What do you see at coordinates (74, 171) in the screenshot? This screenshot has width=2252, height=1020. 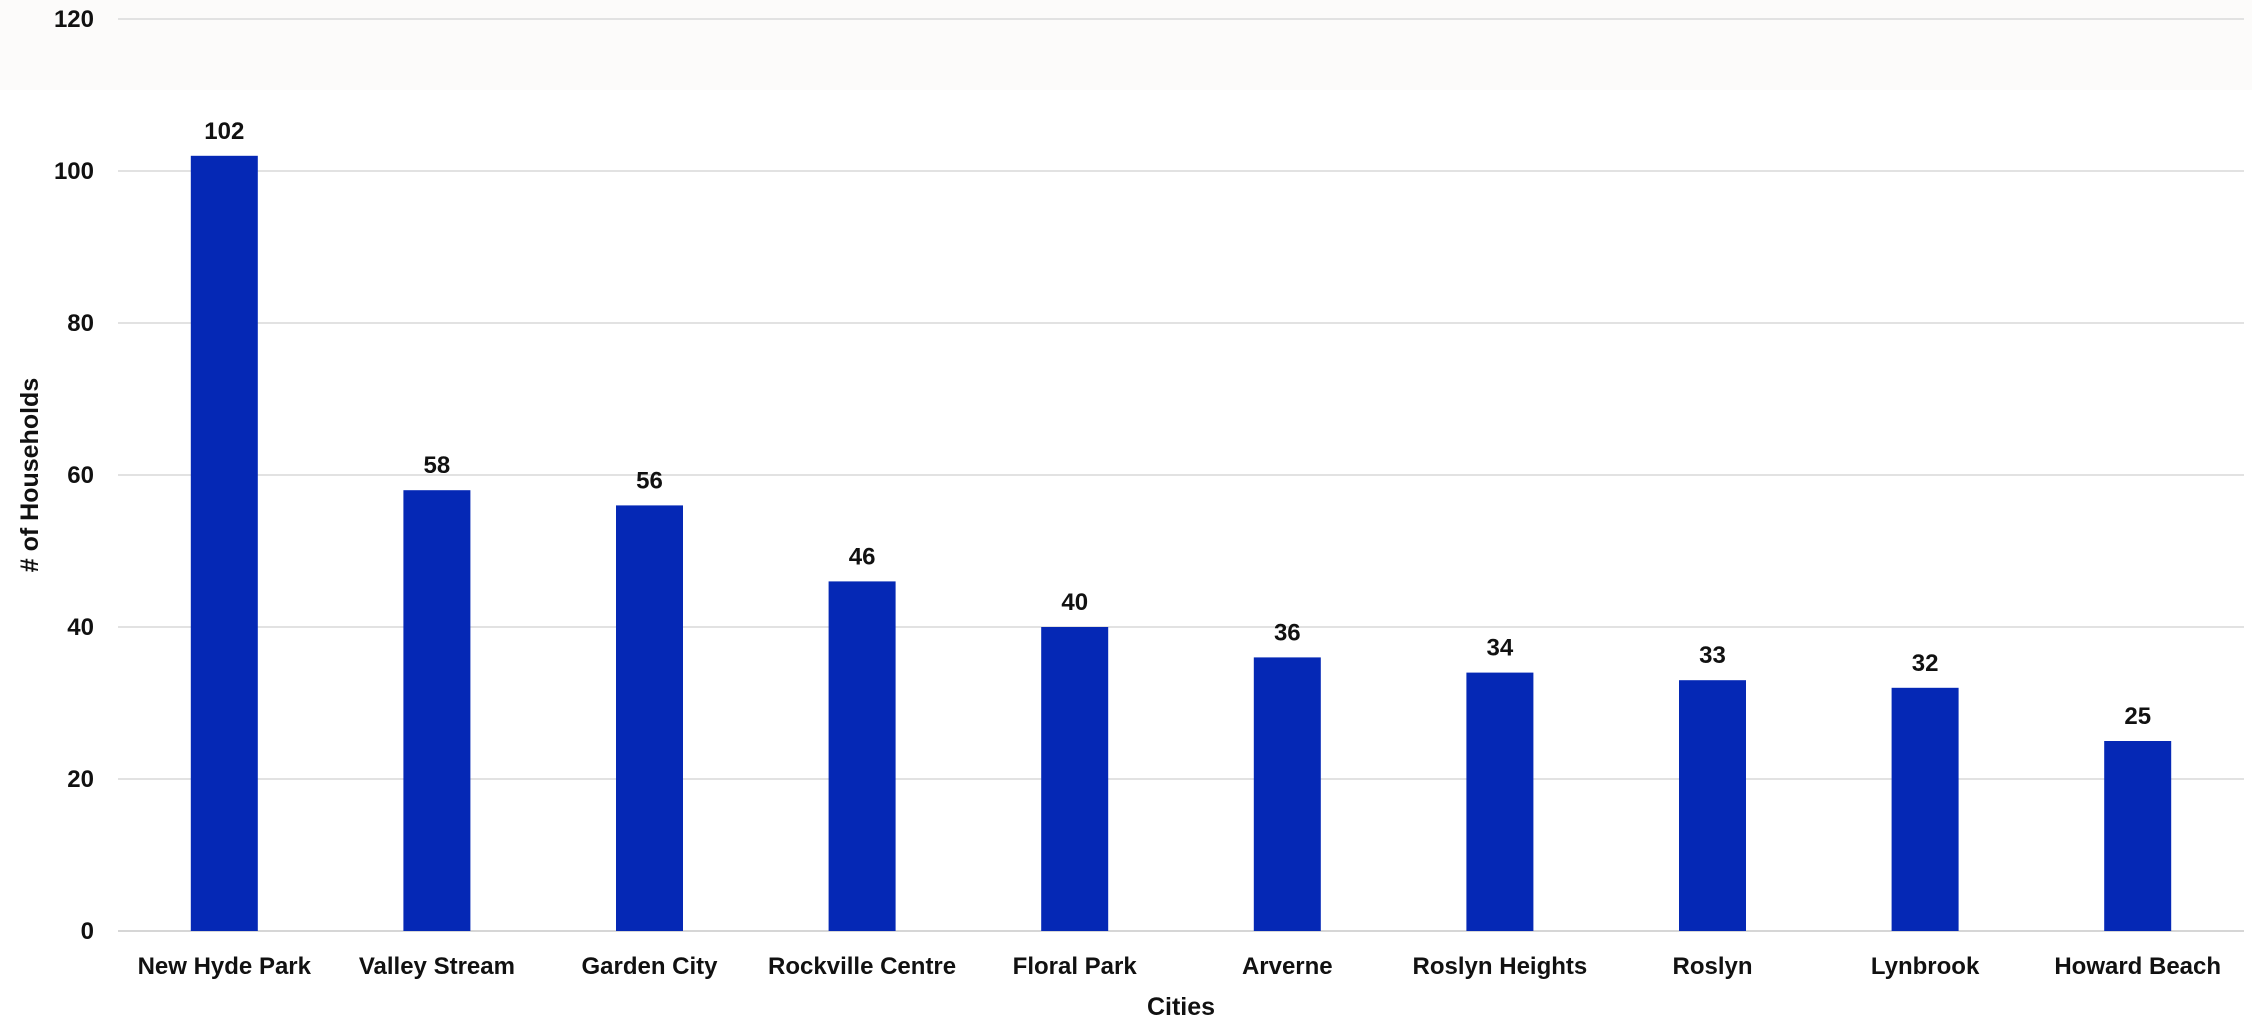 I see `y-tick-label: 100` at bounding box center [74, 171].